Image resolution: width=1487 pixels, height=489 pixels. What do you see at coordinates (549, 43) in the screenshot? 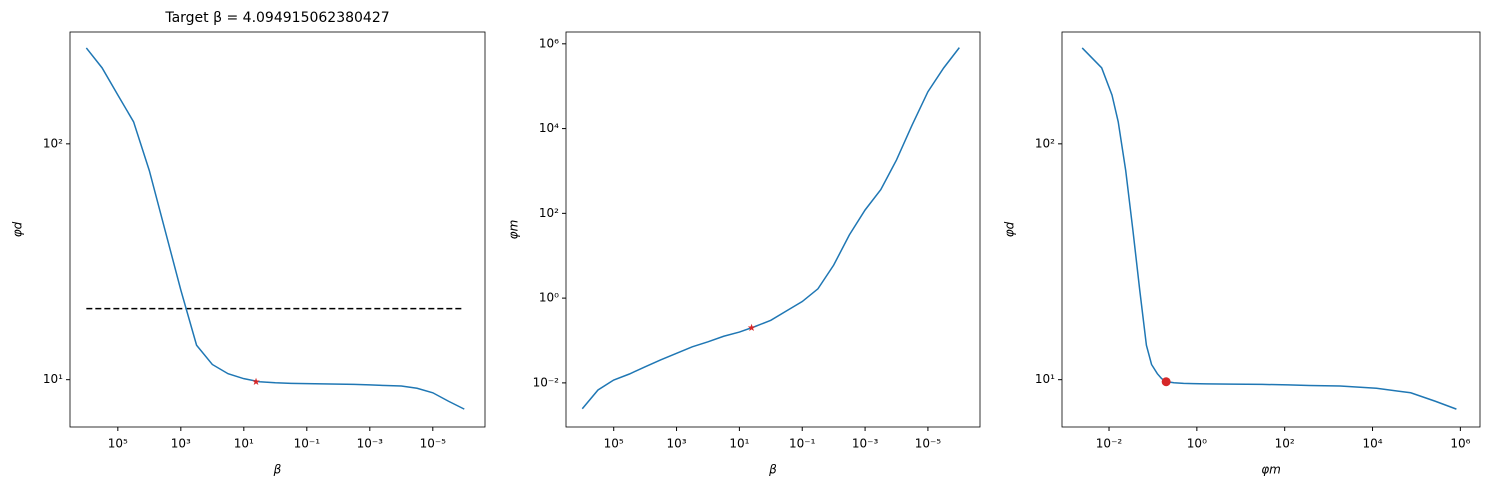
I see `y-tick-label: 10⁶` at bounding box center [549, 43].